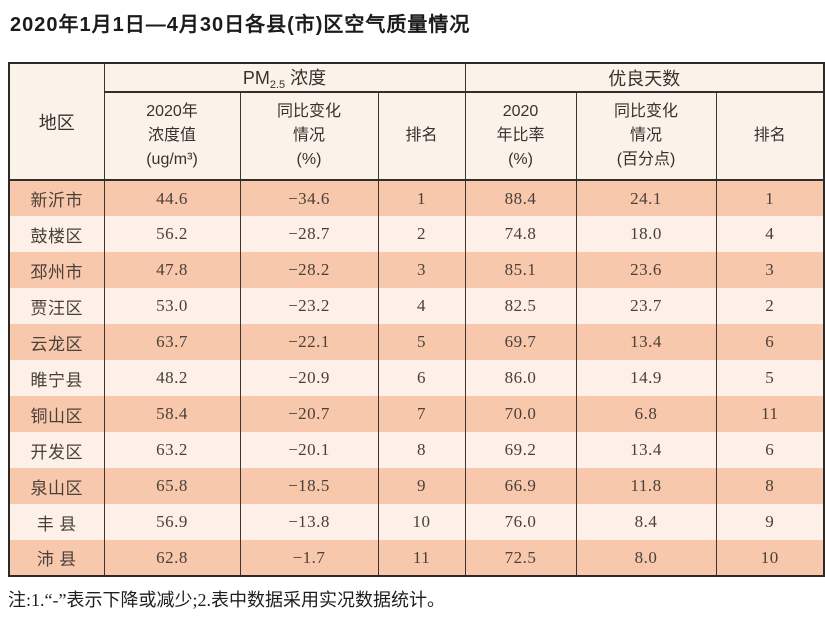 The image size is (825, 620). What do you see at coordinates (309, 450) in the screenshot?
I see `pm-change-cell: −20.1` at bounding box center [309, 450].